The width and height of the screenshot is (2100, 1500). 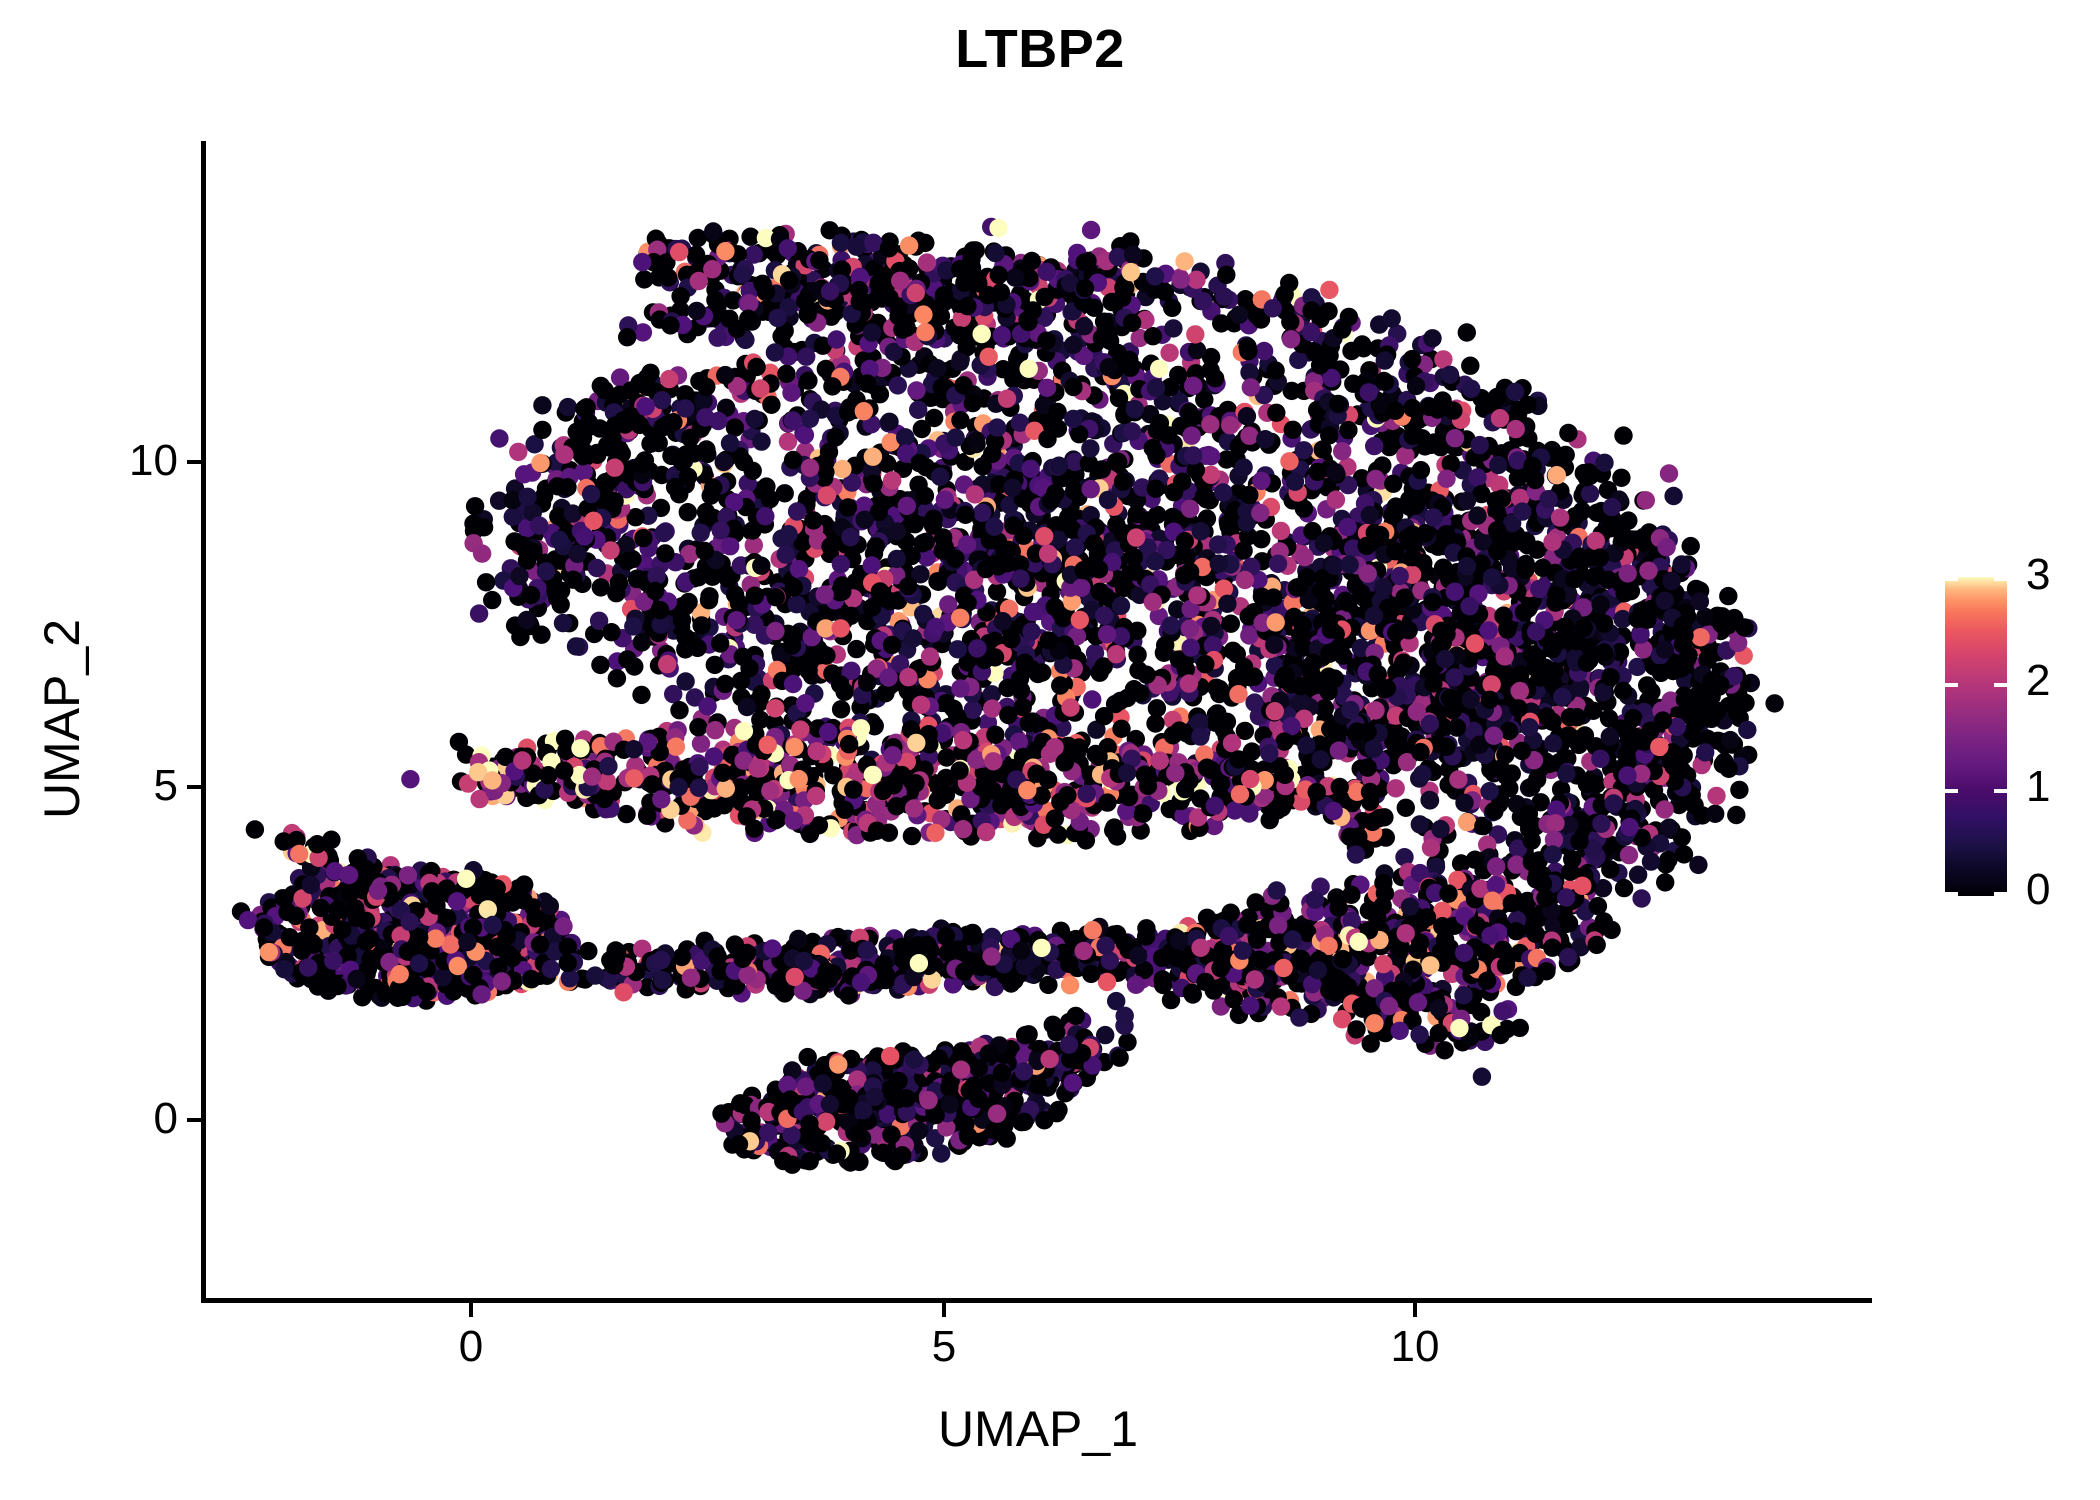 I want to click on colorbar-gradient, so click(x=1976, y=736).